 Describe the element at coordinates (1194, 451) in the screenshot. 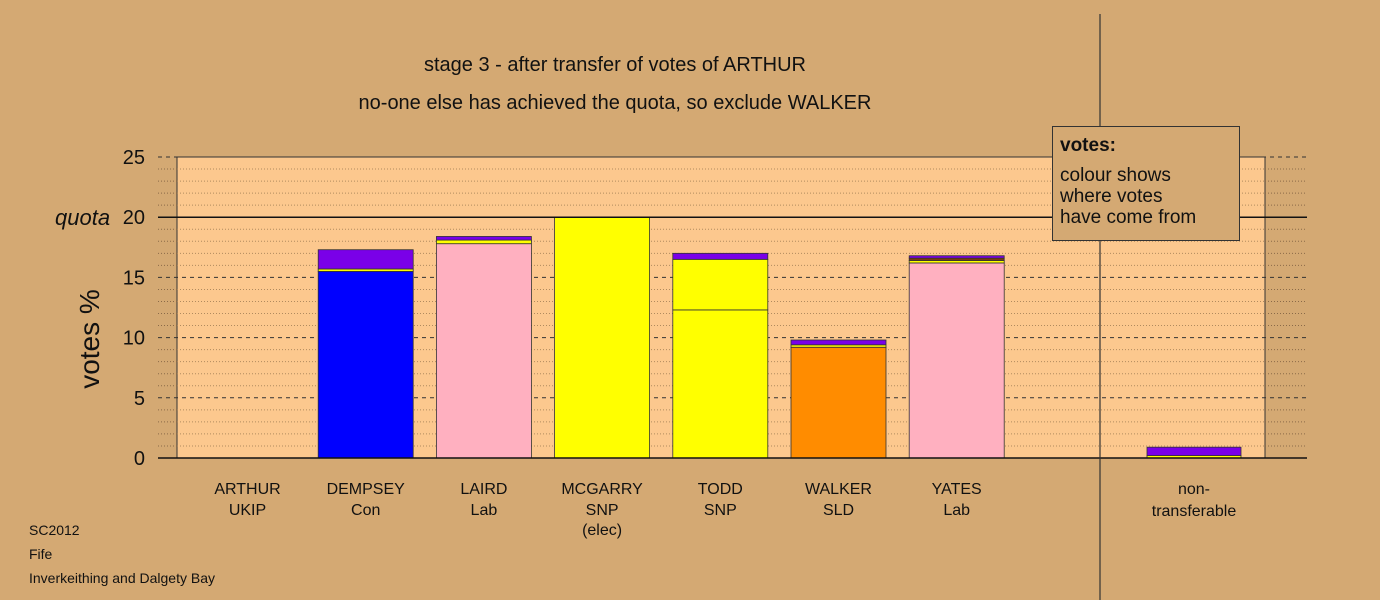

I see `nontransferable-bar-segment` at that location.